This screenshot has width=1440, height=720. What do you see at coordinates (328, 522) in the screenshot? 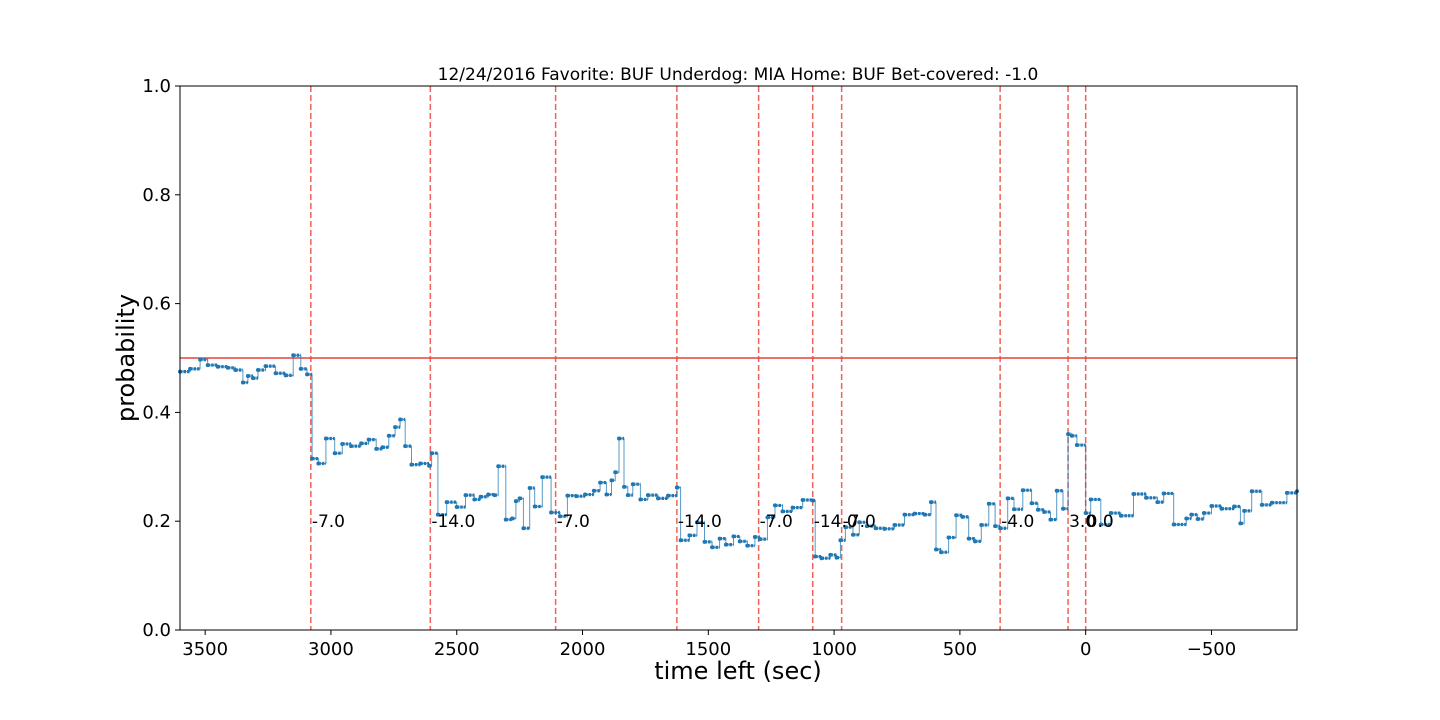
I see `event-label-0: -7.0` at bounding box center [328, 522].